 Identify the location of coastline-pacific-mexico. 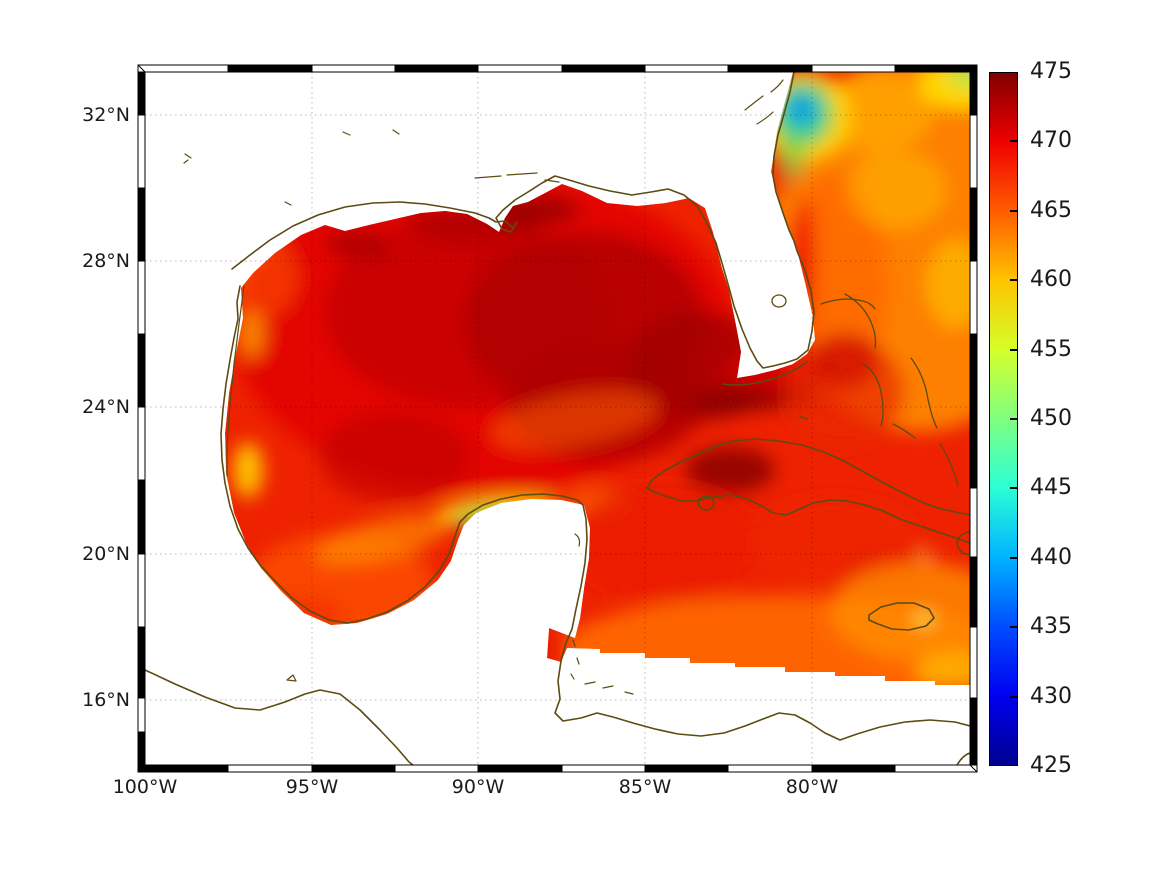
(279, 717).